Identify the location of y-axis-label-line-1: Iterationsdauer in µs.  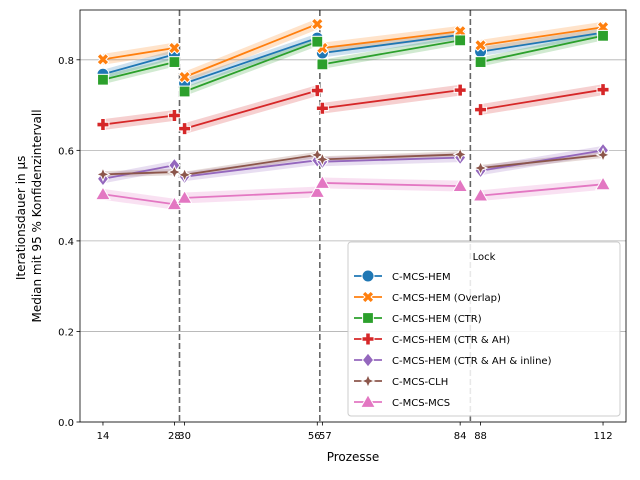
(21, 218).